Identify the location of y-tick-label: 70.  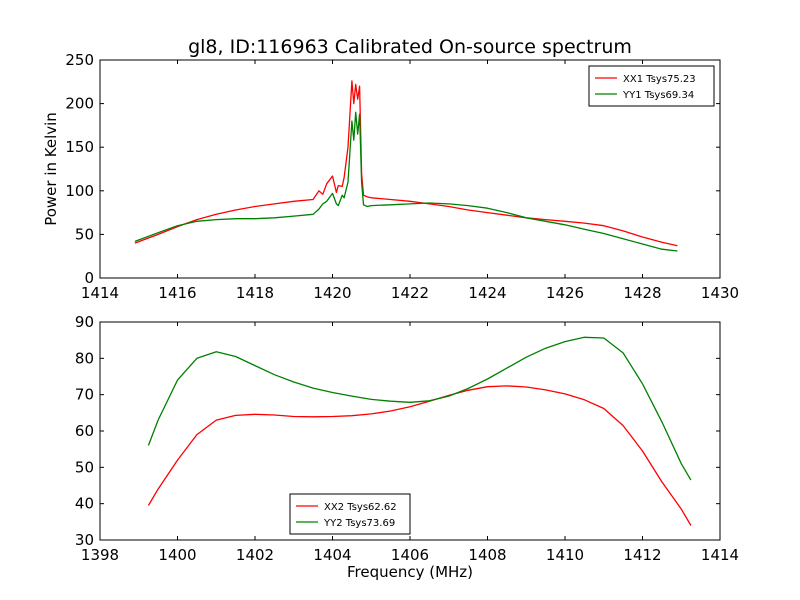
(84, 395).